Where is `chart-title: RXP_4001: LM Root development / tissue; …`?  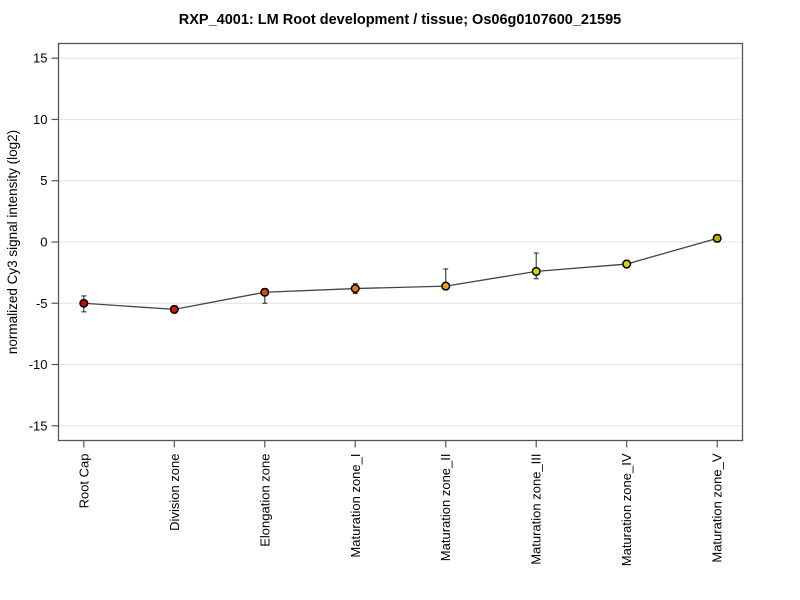
chart-title: RXP_4001: LM Root development / tissue; … is located at coordinates (400, 20).